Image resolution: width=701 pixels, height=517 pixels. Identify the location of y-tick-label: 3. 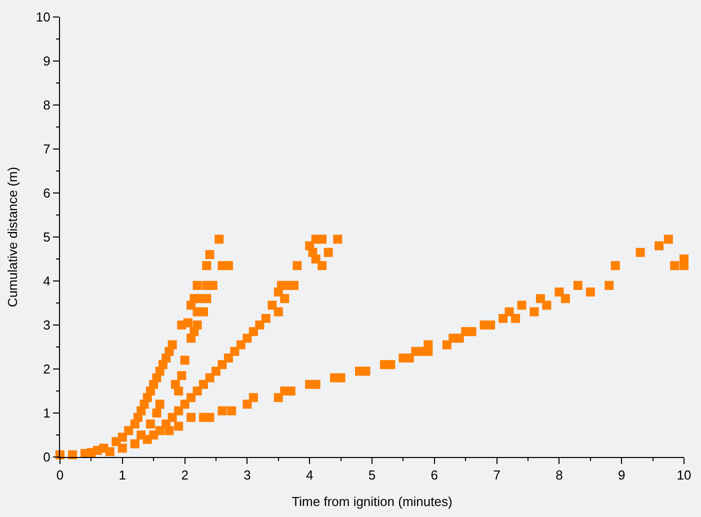
(46, 325).